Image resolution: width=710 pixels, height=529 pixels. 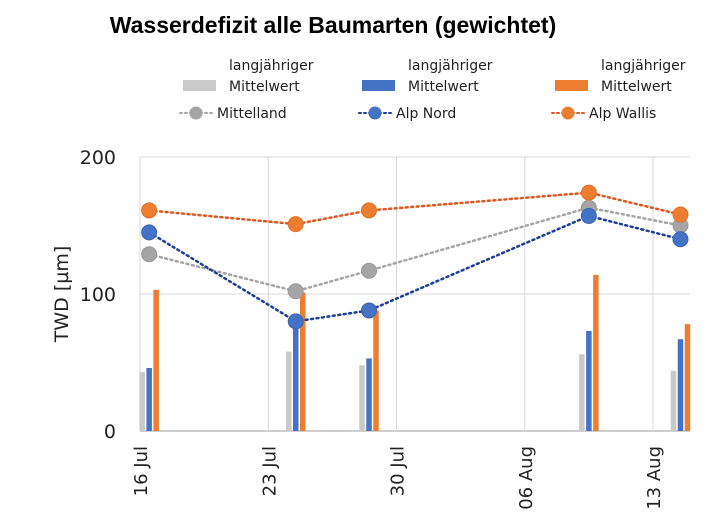 I want to click on x-tick-label: 30 Jul, so click(x=398, y=471).